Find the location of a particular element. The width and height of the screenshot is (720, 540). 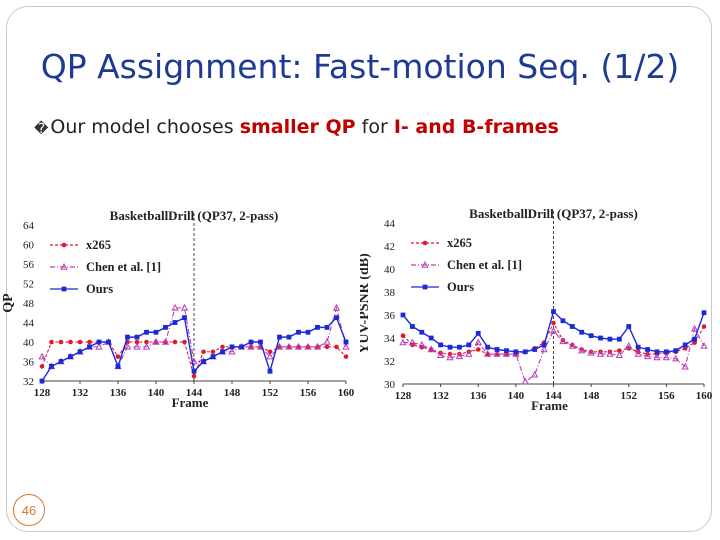

y-tick-label: 64 is located at coordinates (29, 226).